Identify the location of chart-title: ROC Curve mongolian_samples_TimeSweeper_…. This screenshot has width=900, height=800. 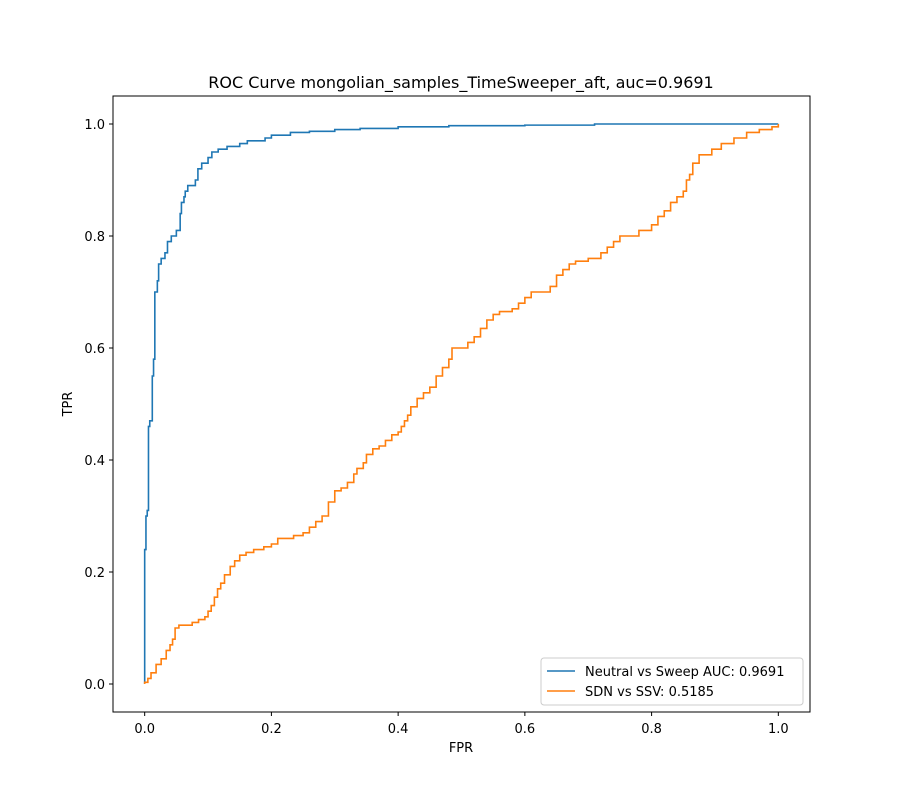
(460, 83).